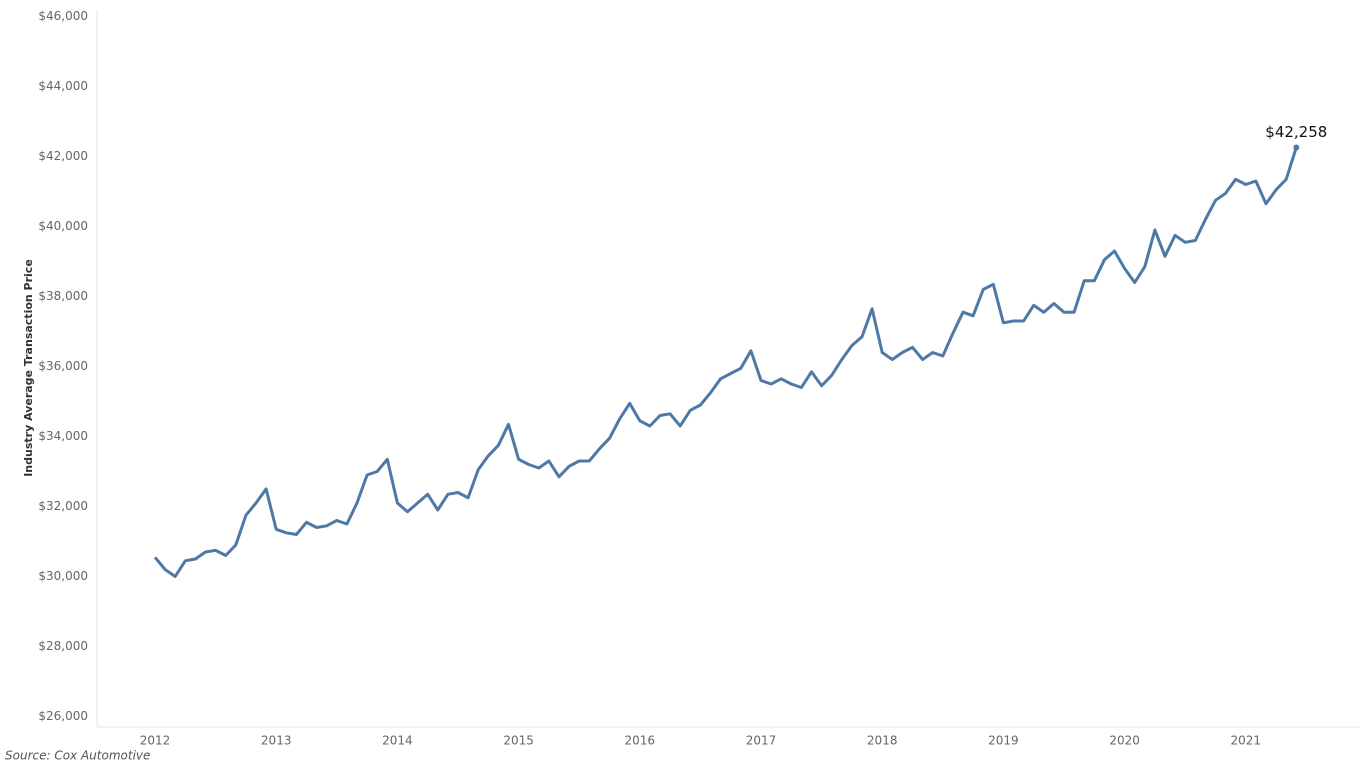 The width and height of the screenshot is (1366, 772). Describe the element at coordinates (63, 296) in the screenshot. I see `y-tick-label: $38,000` at that location.